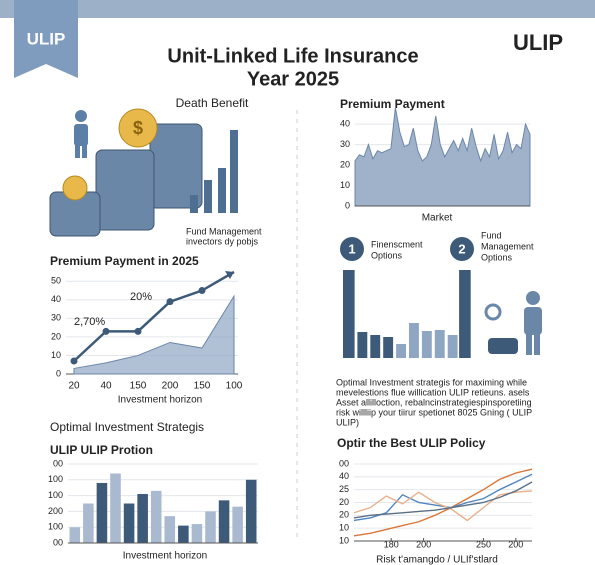 The width and height of the screenshot is (595, 565). Describe the element at coordinates (411, 443) in the screenshot. I see `chart-title: Optir the Best ULIP Policy` at that location.